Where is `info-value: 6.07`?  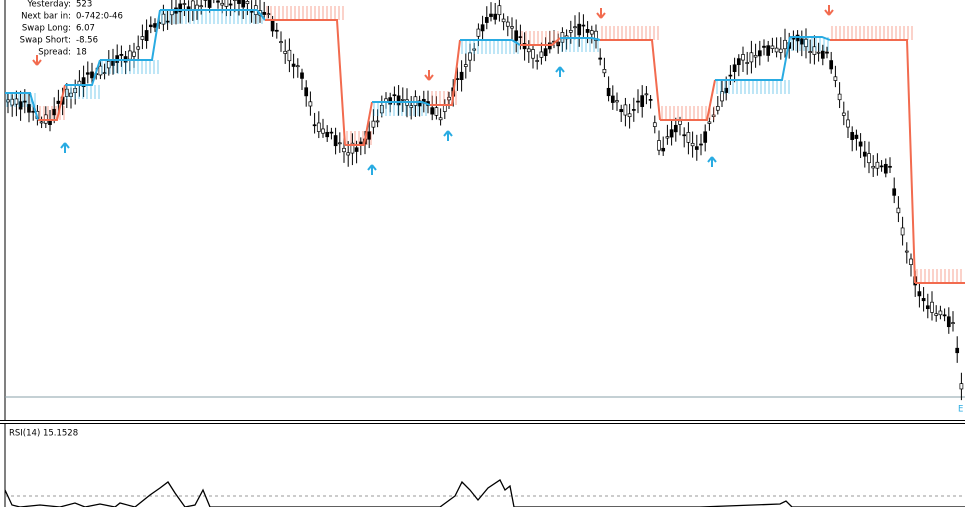 info-value: 6.07 is located at coordinates (85, 29).